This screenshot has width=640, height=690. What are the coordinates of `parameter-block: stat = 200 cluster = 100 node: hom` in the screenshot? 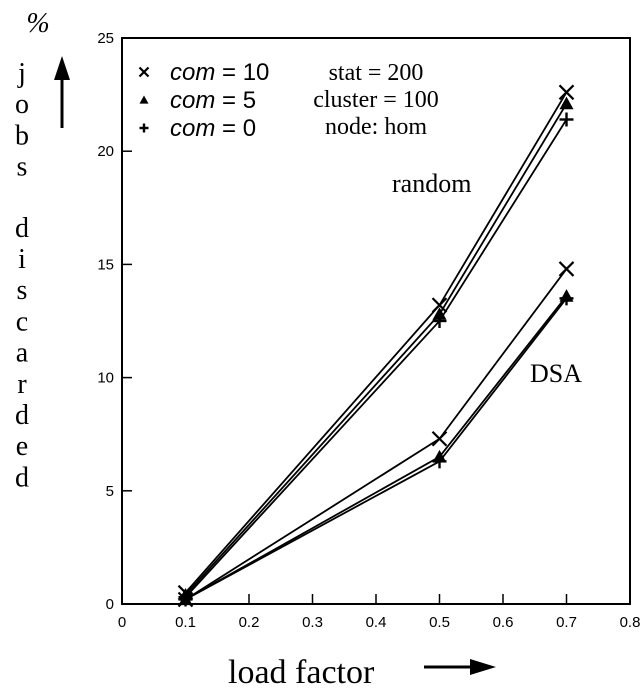 It's located at (376, 100).